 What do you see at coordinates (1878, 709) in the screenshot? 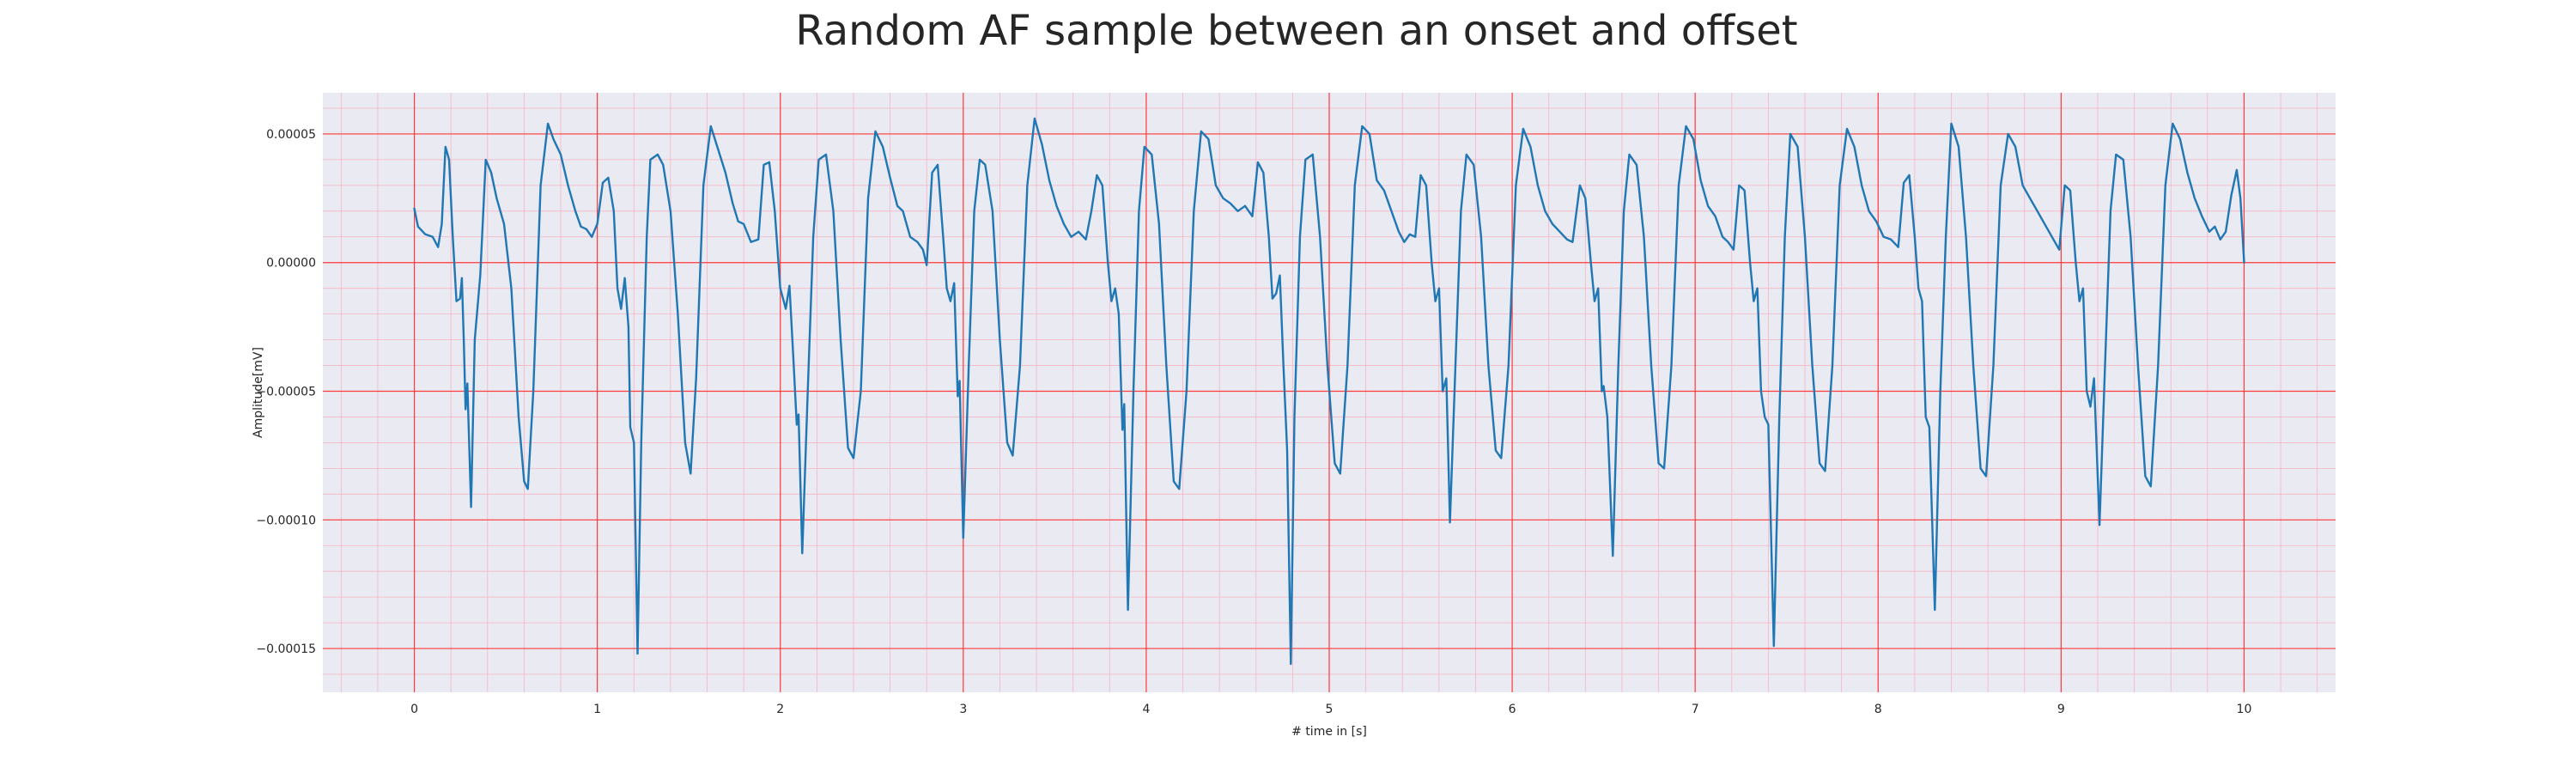
I see `x-tick-label: 8` at bounding box center [1878, 709].